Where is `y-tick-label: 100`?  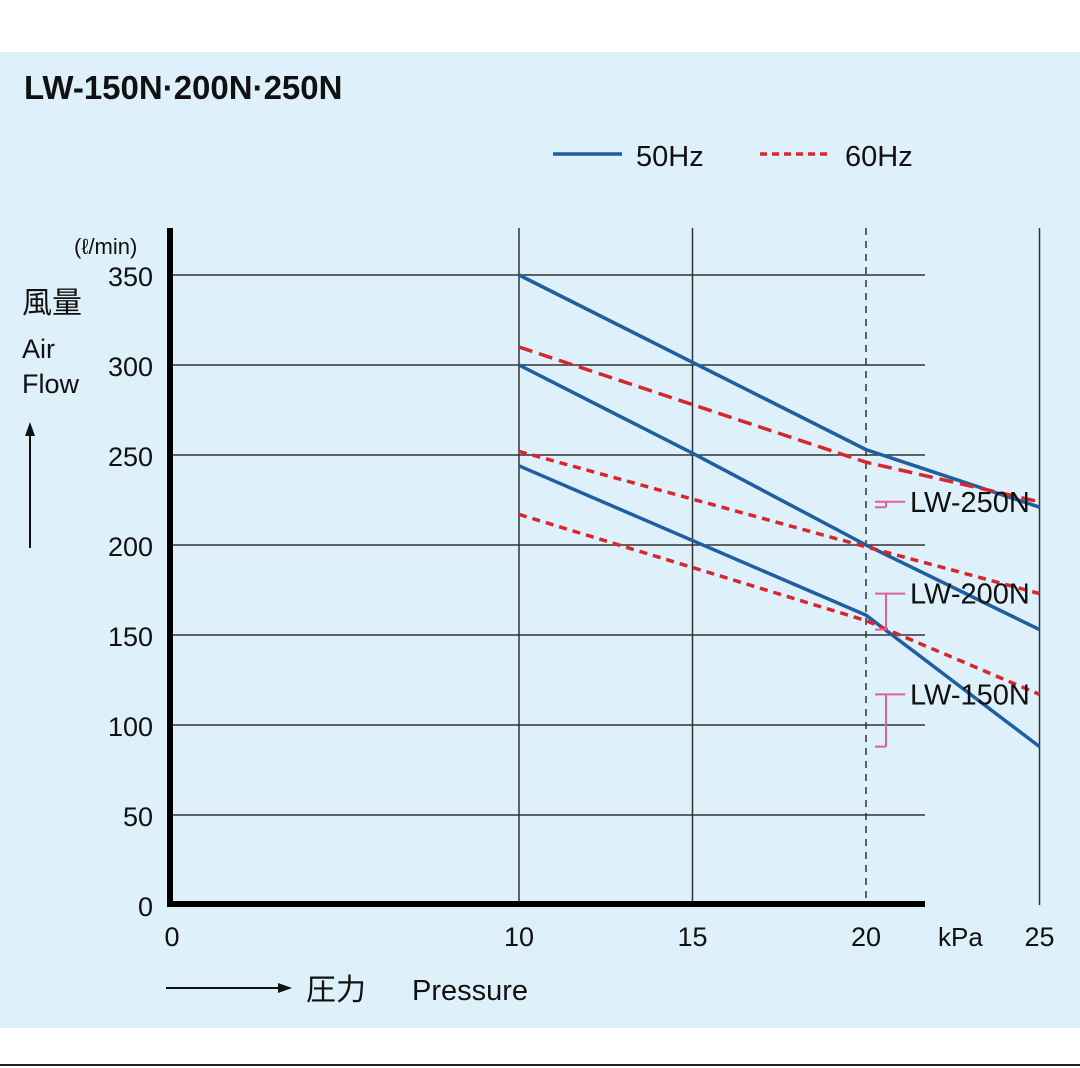 y-tick-label: 100 is located at coordinates (130, 727).